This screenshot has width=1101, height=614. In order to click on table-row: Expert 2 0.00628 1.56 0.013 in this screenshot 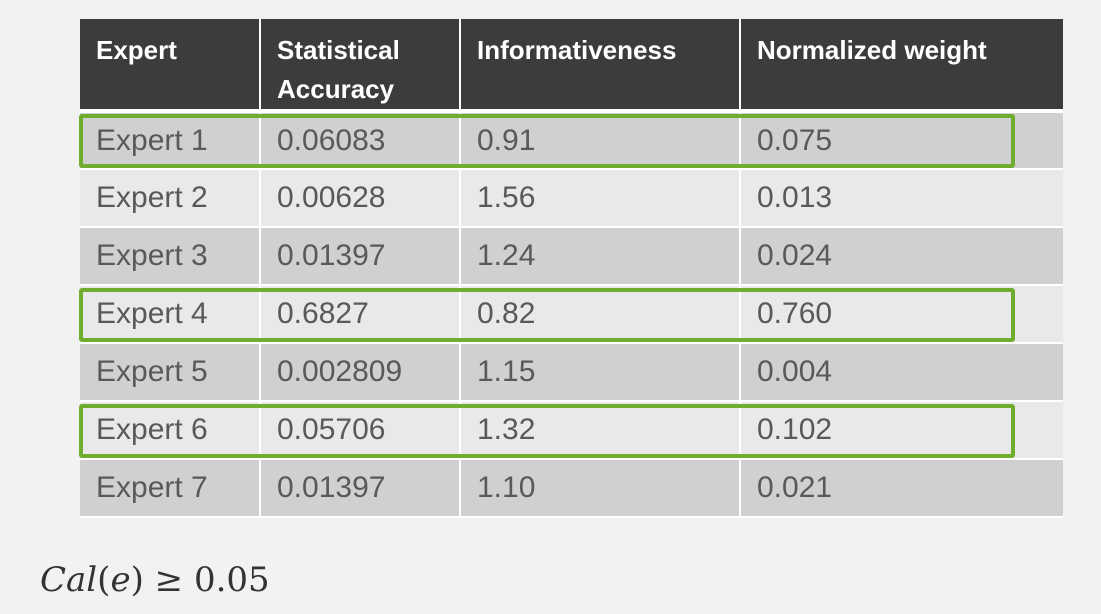, I will do `click(571, 198)`.